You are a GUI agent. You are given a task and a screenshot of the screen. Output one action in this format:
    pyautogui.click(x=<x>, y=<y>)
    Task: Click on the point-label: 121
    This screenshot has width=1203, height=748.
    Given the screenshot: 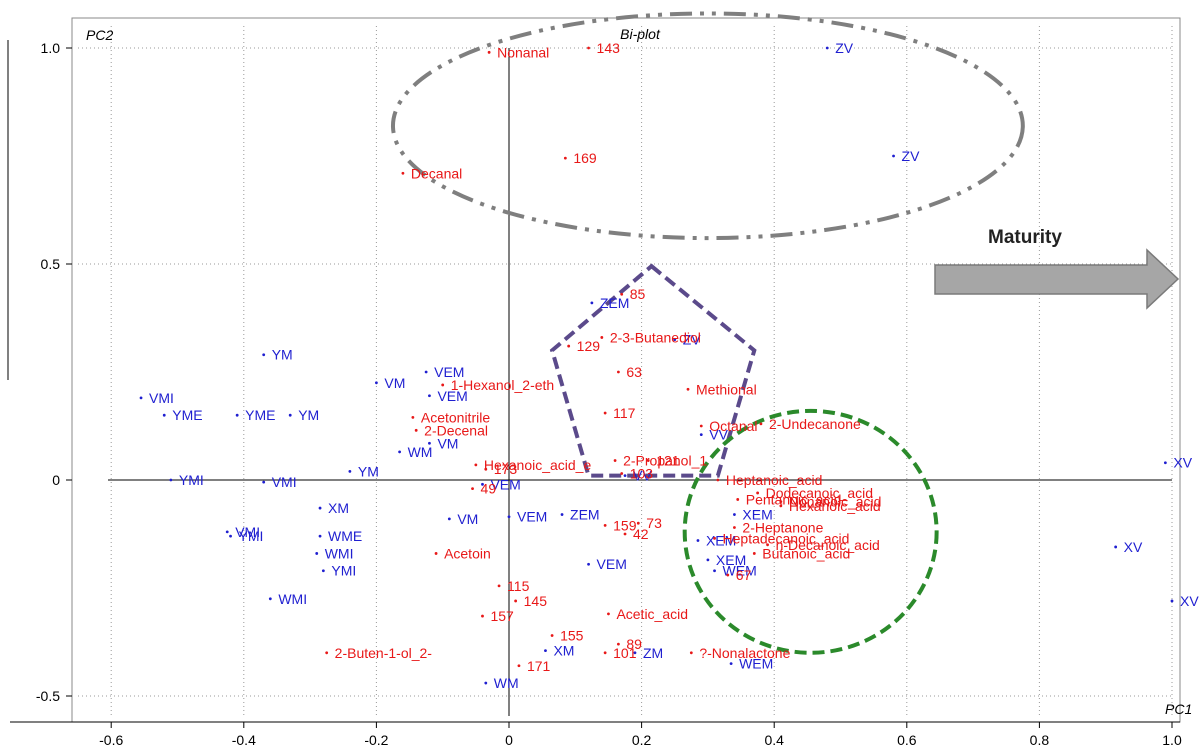 What is the action you would take?
    pyautogui.click(x=668, y=461)
    